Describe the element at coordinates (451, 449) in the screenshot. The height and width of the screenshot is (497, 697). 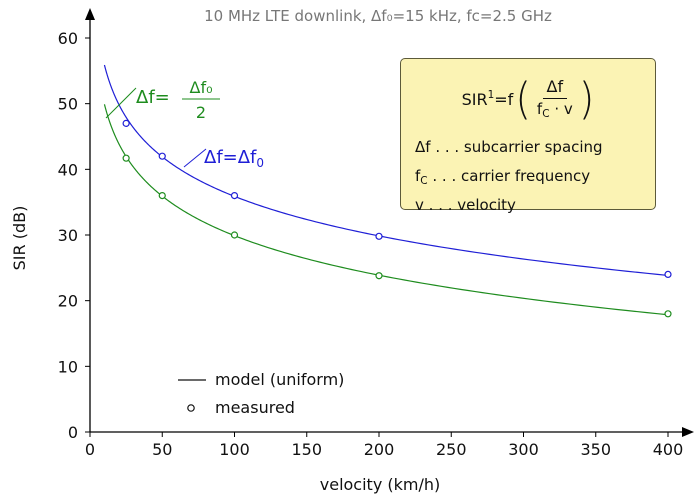
I see `x-tick-label: 250` at that location.